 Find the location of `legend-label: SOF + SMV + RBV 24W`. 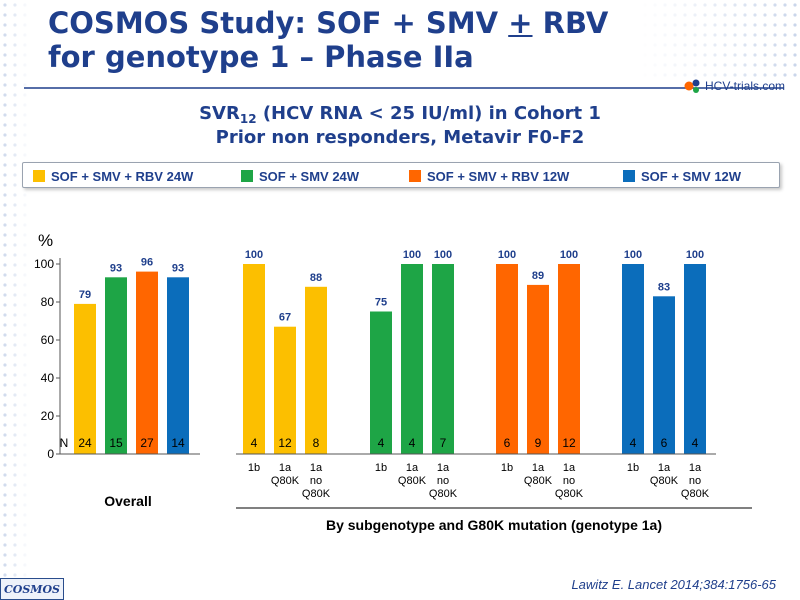

legend-label: SOF + SMV + RBV 24W is located at coordinates (122, 176).